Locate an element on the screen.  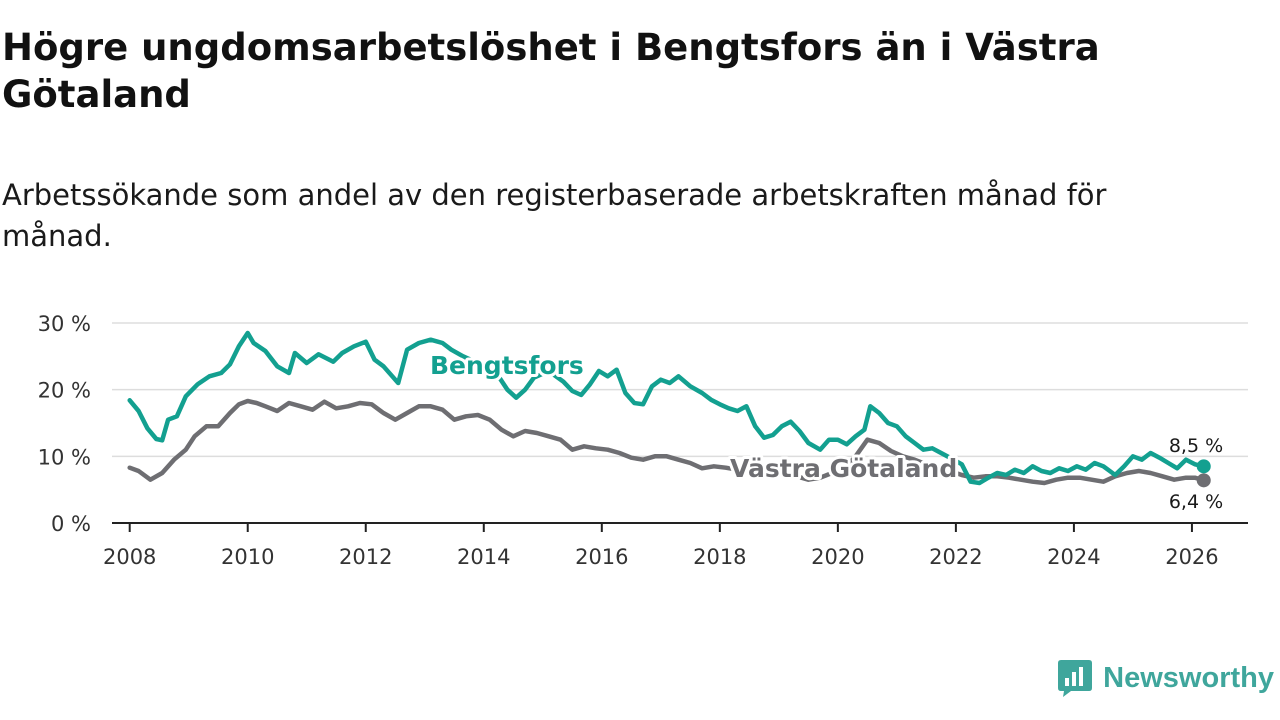
x-tick-label: 2016 is located at coordinates (601, 557).